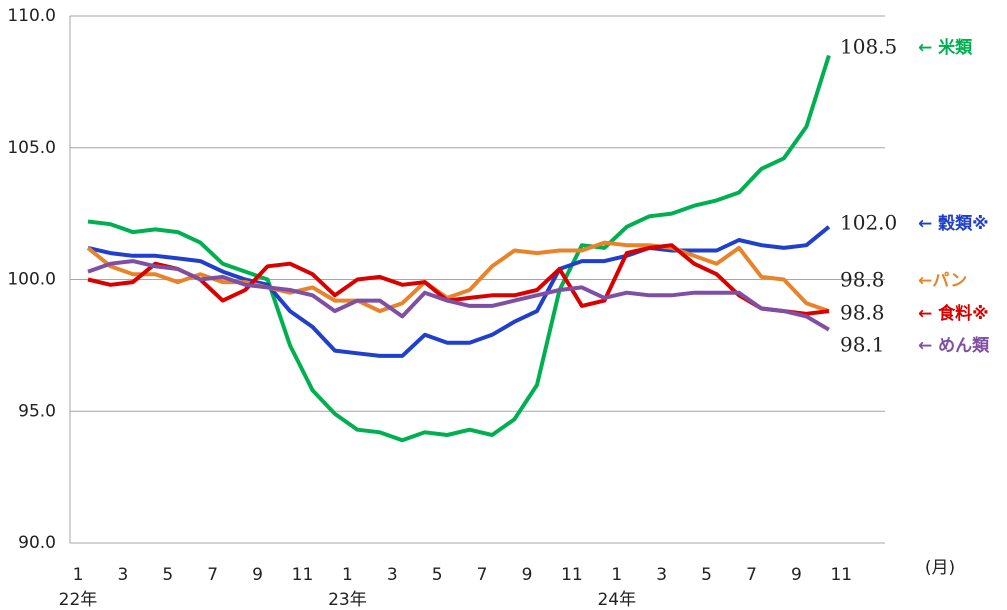 The image size is (1007, 610). Describe the element at coordinates (940, 568) in the screenshot. I see `x-unit: (月)` at that location.